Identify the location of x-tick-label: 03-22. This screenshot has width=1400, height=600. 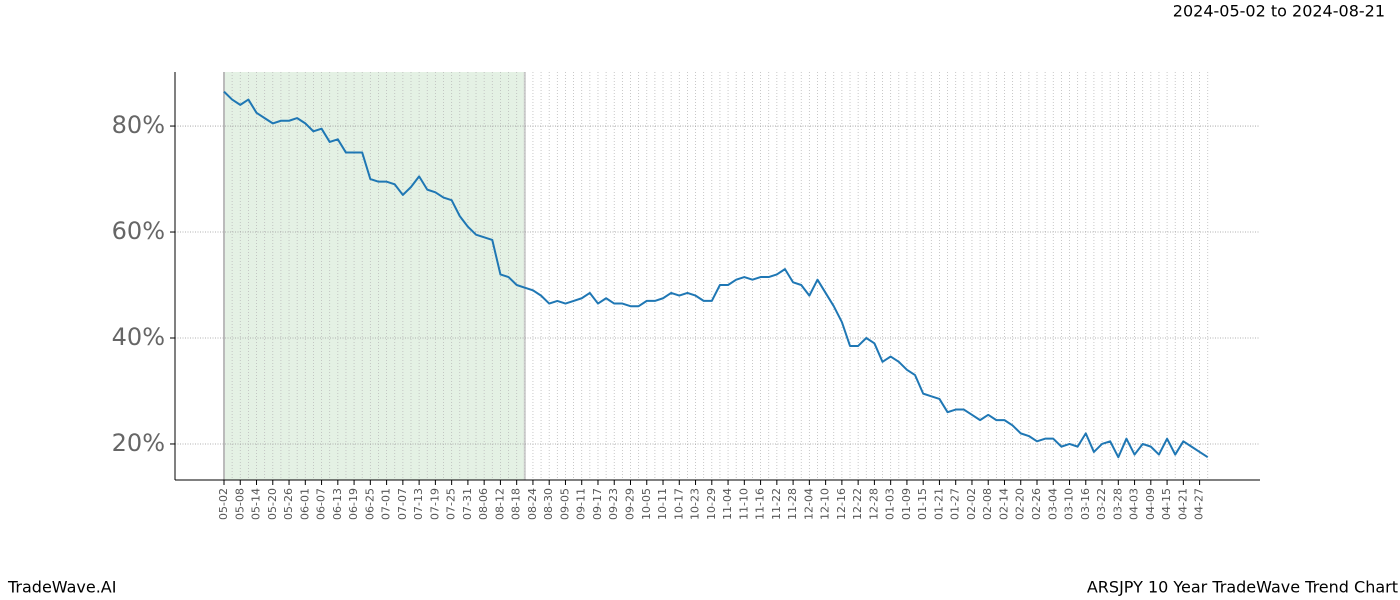
(1101, 504).